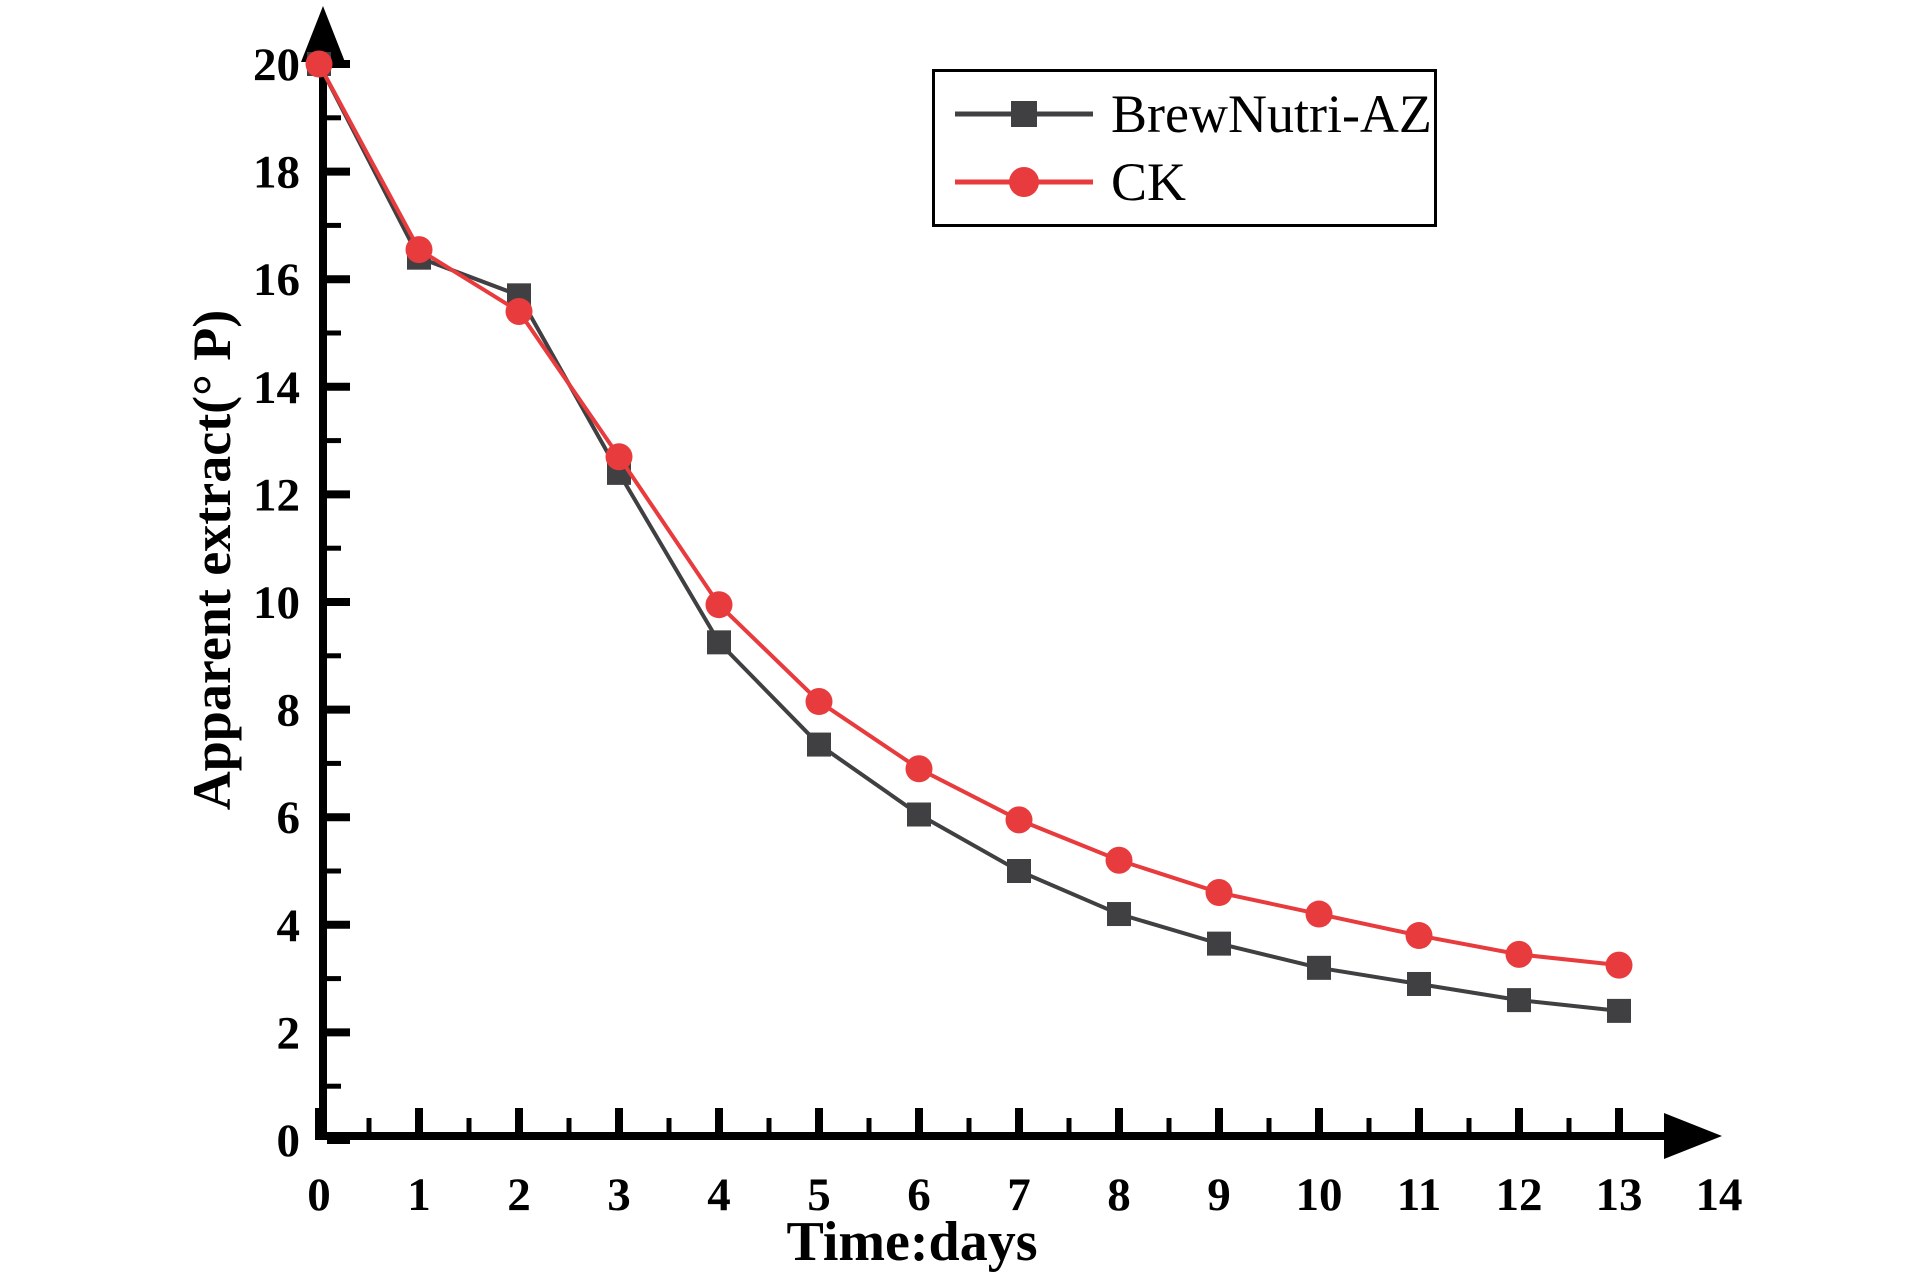 This screenshot has height=1280, width=1920. What do you see at coordinates (1519, 1195) in the screenshot?
I see `x-tick-label: 12` at bounding box center [1519, 1195].